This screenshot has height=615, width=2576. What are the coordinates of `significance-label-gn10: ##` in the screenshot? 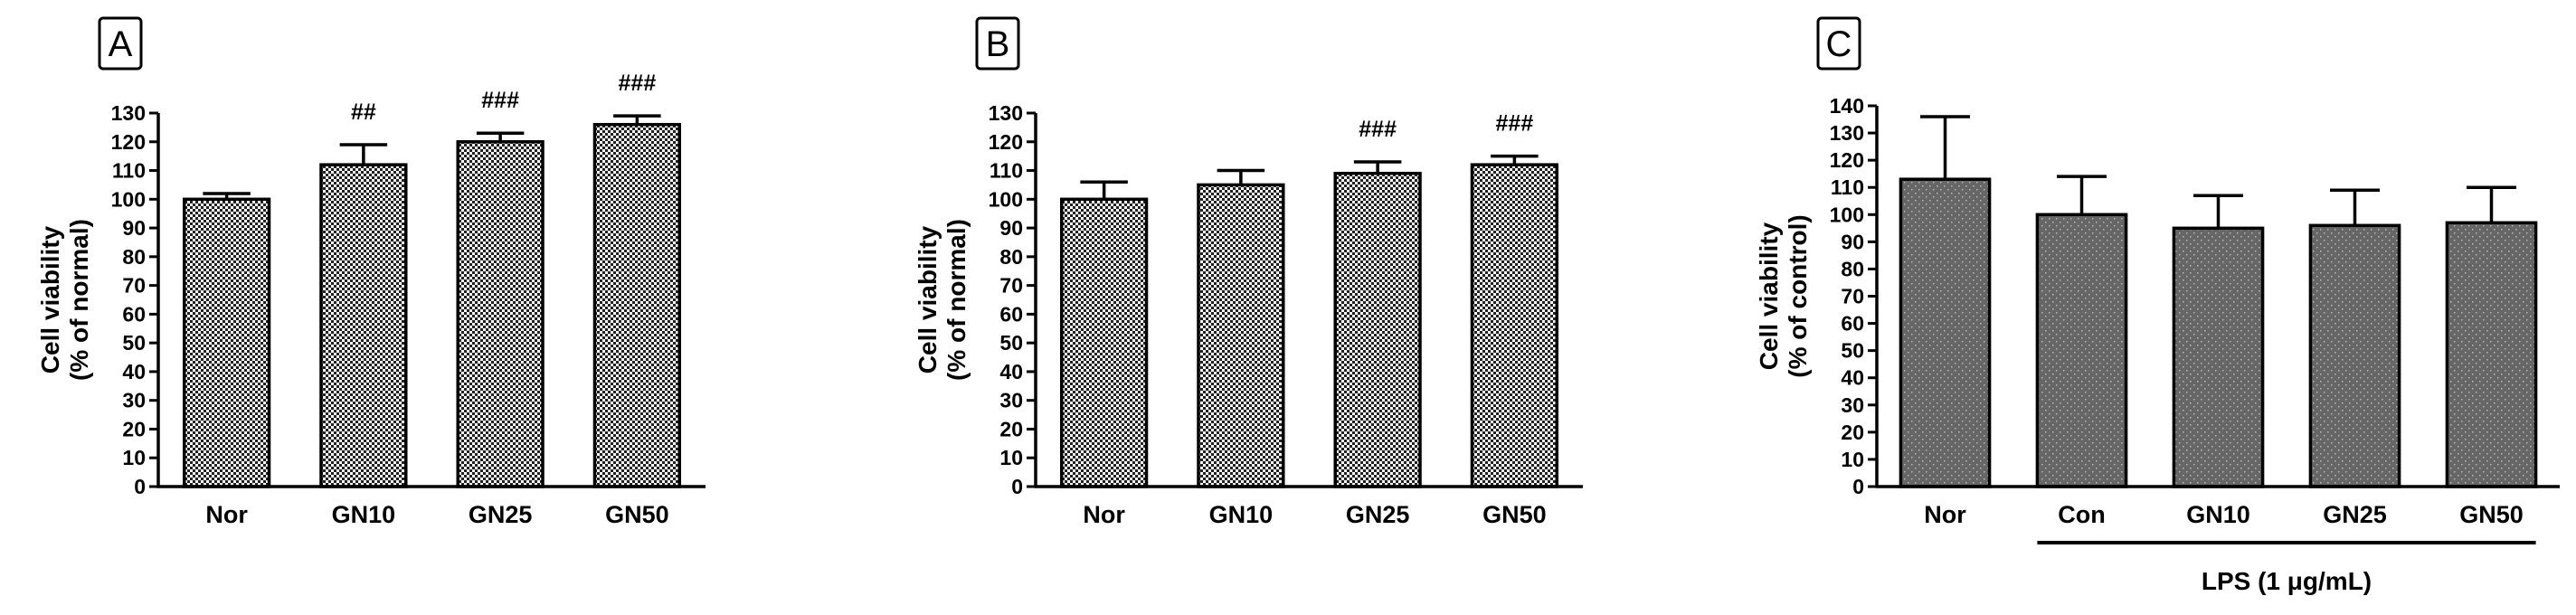 It's located at (364, 112).